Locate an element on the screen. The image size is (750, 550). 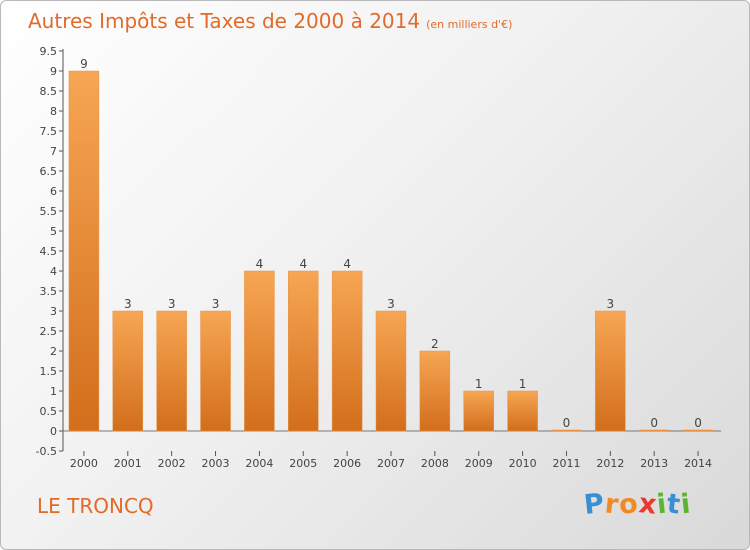
y-tick-label: 1.5 is located at coordinates (49, 371).